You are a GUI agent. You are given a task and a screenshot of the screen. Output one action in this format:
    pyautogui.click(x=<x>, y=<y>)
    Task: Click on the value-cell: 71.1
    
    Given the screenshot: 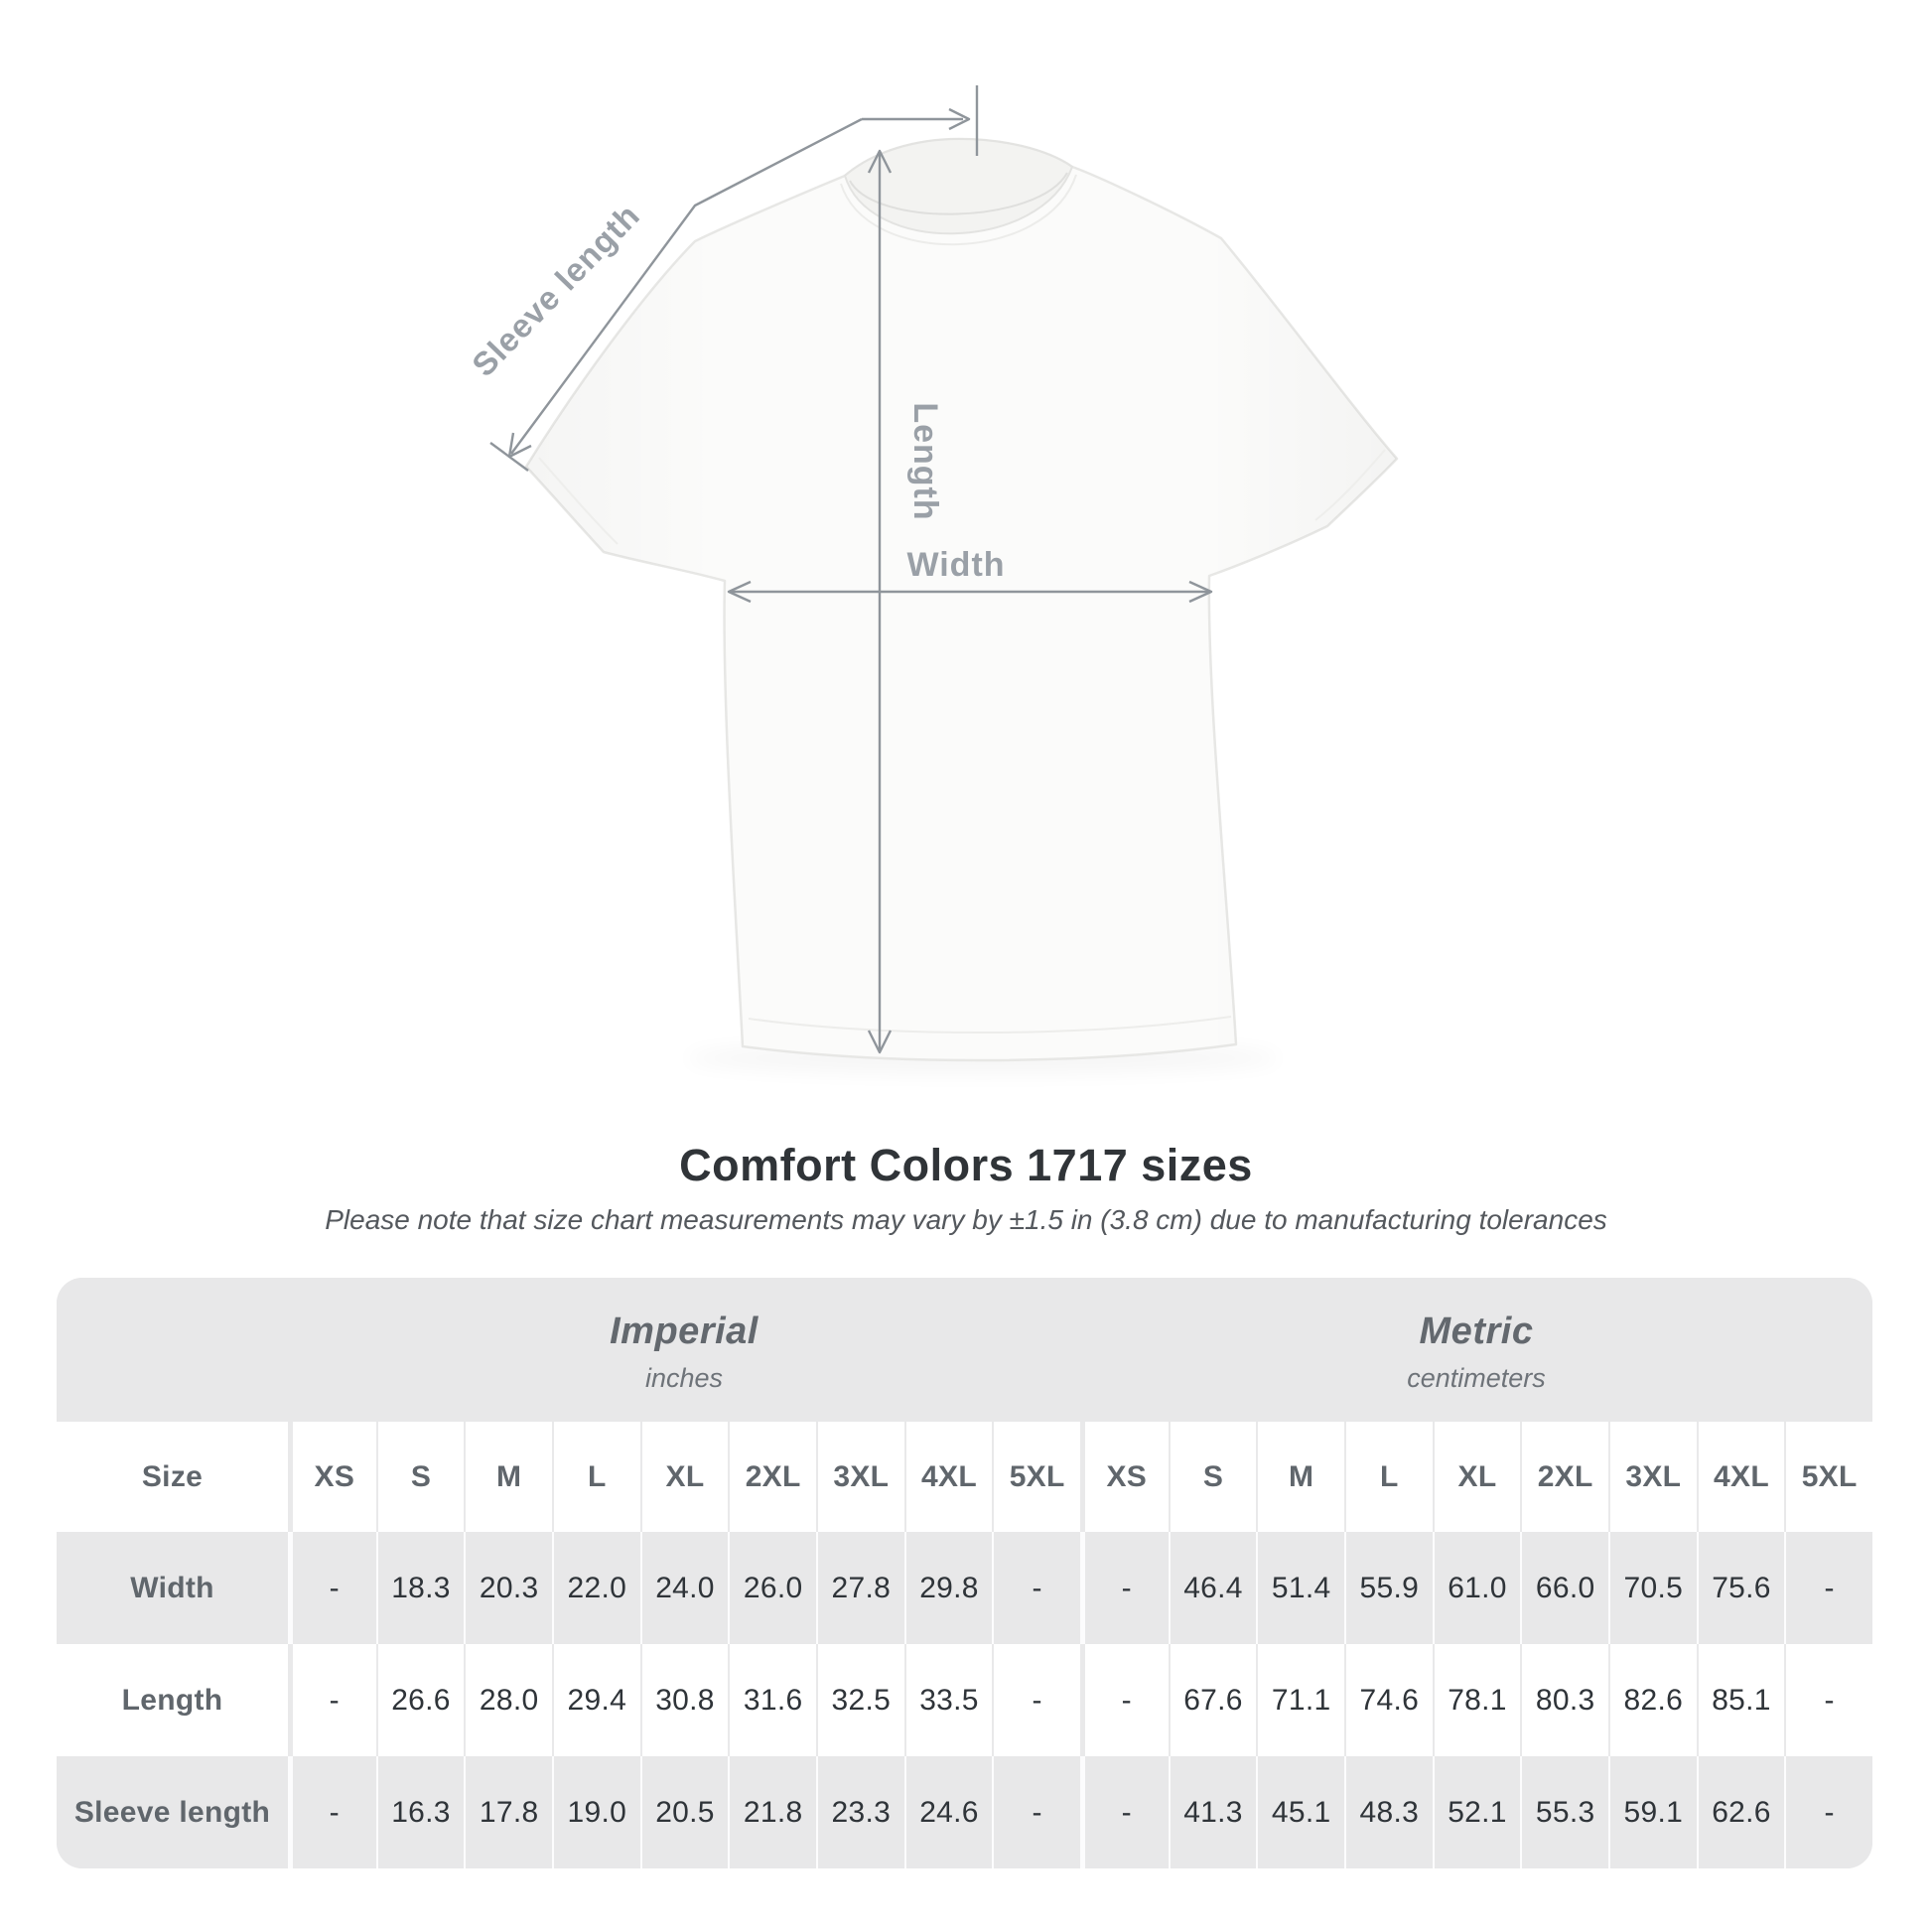 What is the action you would take?
    pyautogui.click(x=1300, y=1700)
    